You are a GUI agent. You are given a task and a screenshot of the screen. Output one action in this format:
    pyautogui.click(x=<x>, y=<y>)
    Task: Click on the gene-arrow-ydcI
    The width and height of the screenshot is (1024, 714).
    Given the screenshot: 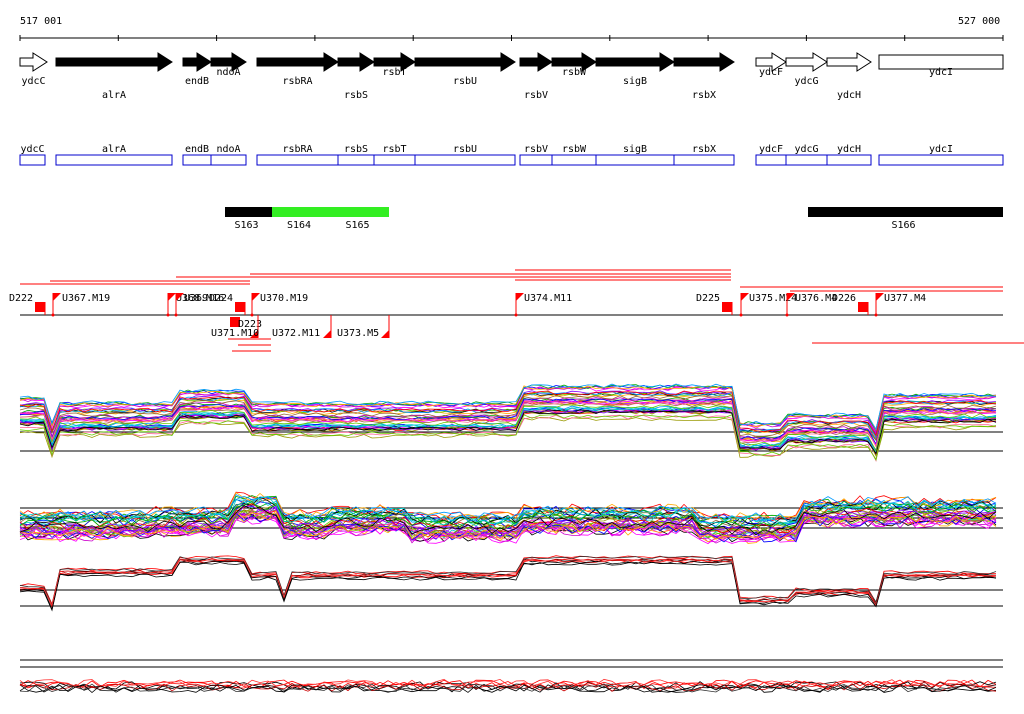 What is the action you would take?
    pyautogui.click(x=941, y=62)
    